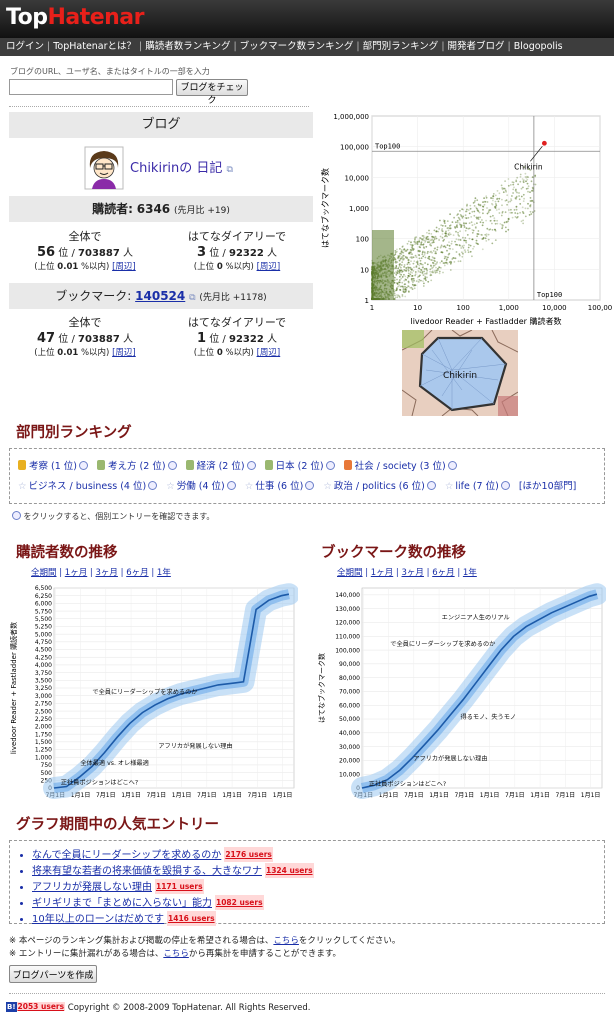 Image resolution: width=614 pixels, height=1024 pixels. What do you see at coordinates (248, 854) in the screenshot?
I see `users-badge: 2176 users` at bounding box center [248, 854].